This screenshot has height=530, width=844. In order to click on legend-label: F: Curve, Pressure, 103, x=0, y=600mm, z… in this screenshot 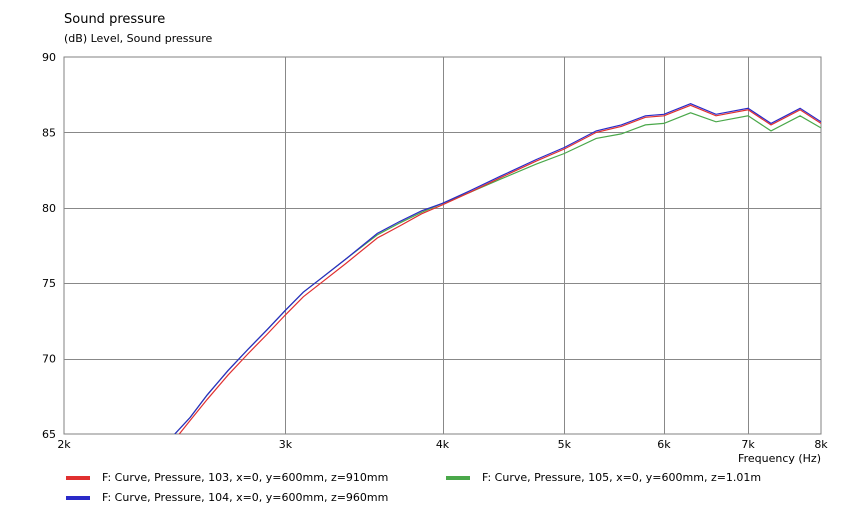, I will do `click(245, 477)`.